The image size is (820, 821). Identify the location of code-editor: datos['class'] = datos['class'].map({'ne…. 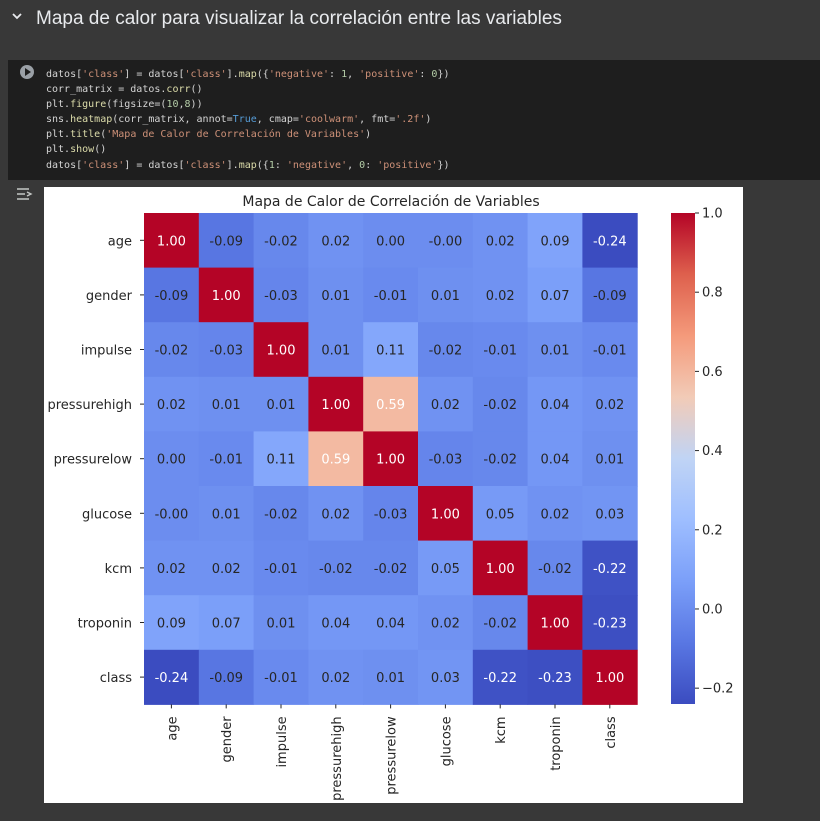
(248, 120).